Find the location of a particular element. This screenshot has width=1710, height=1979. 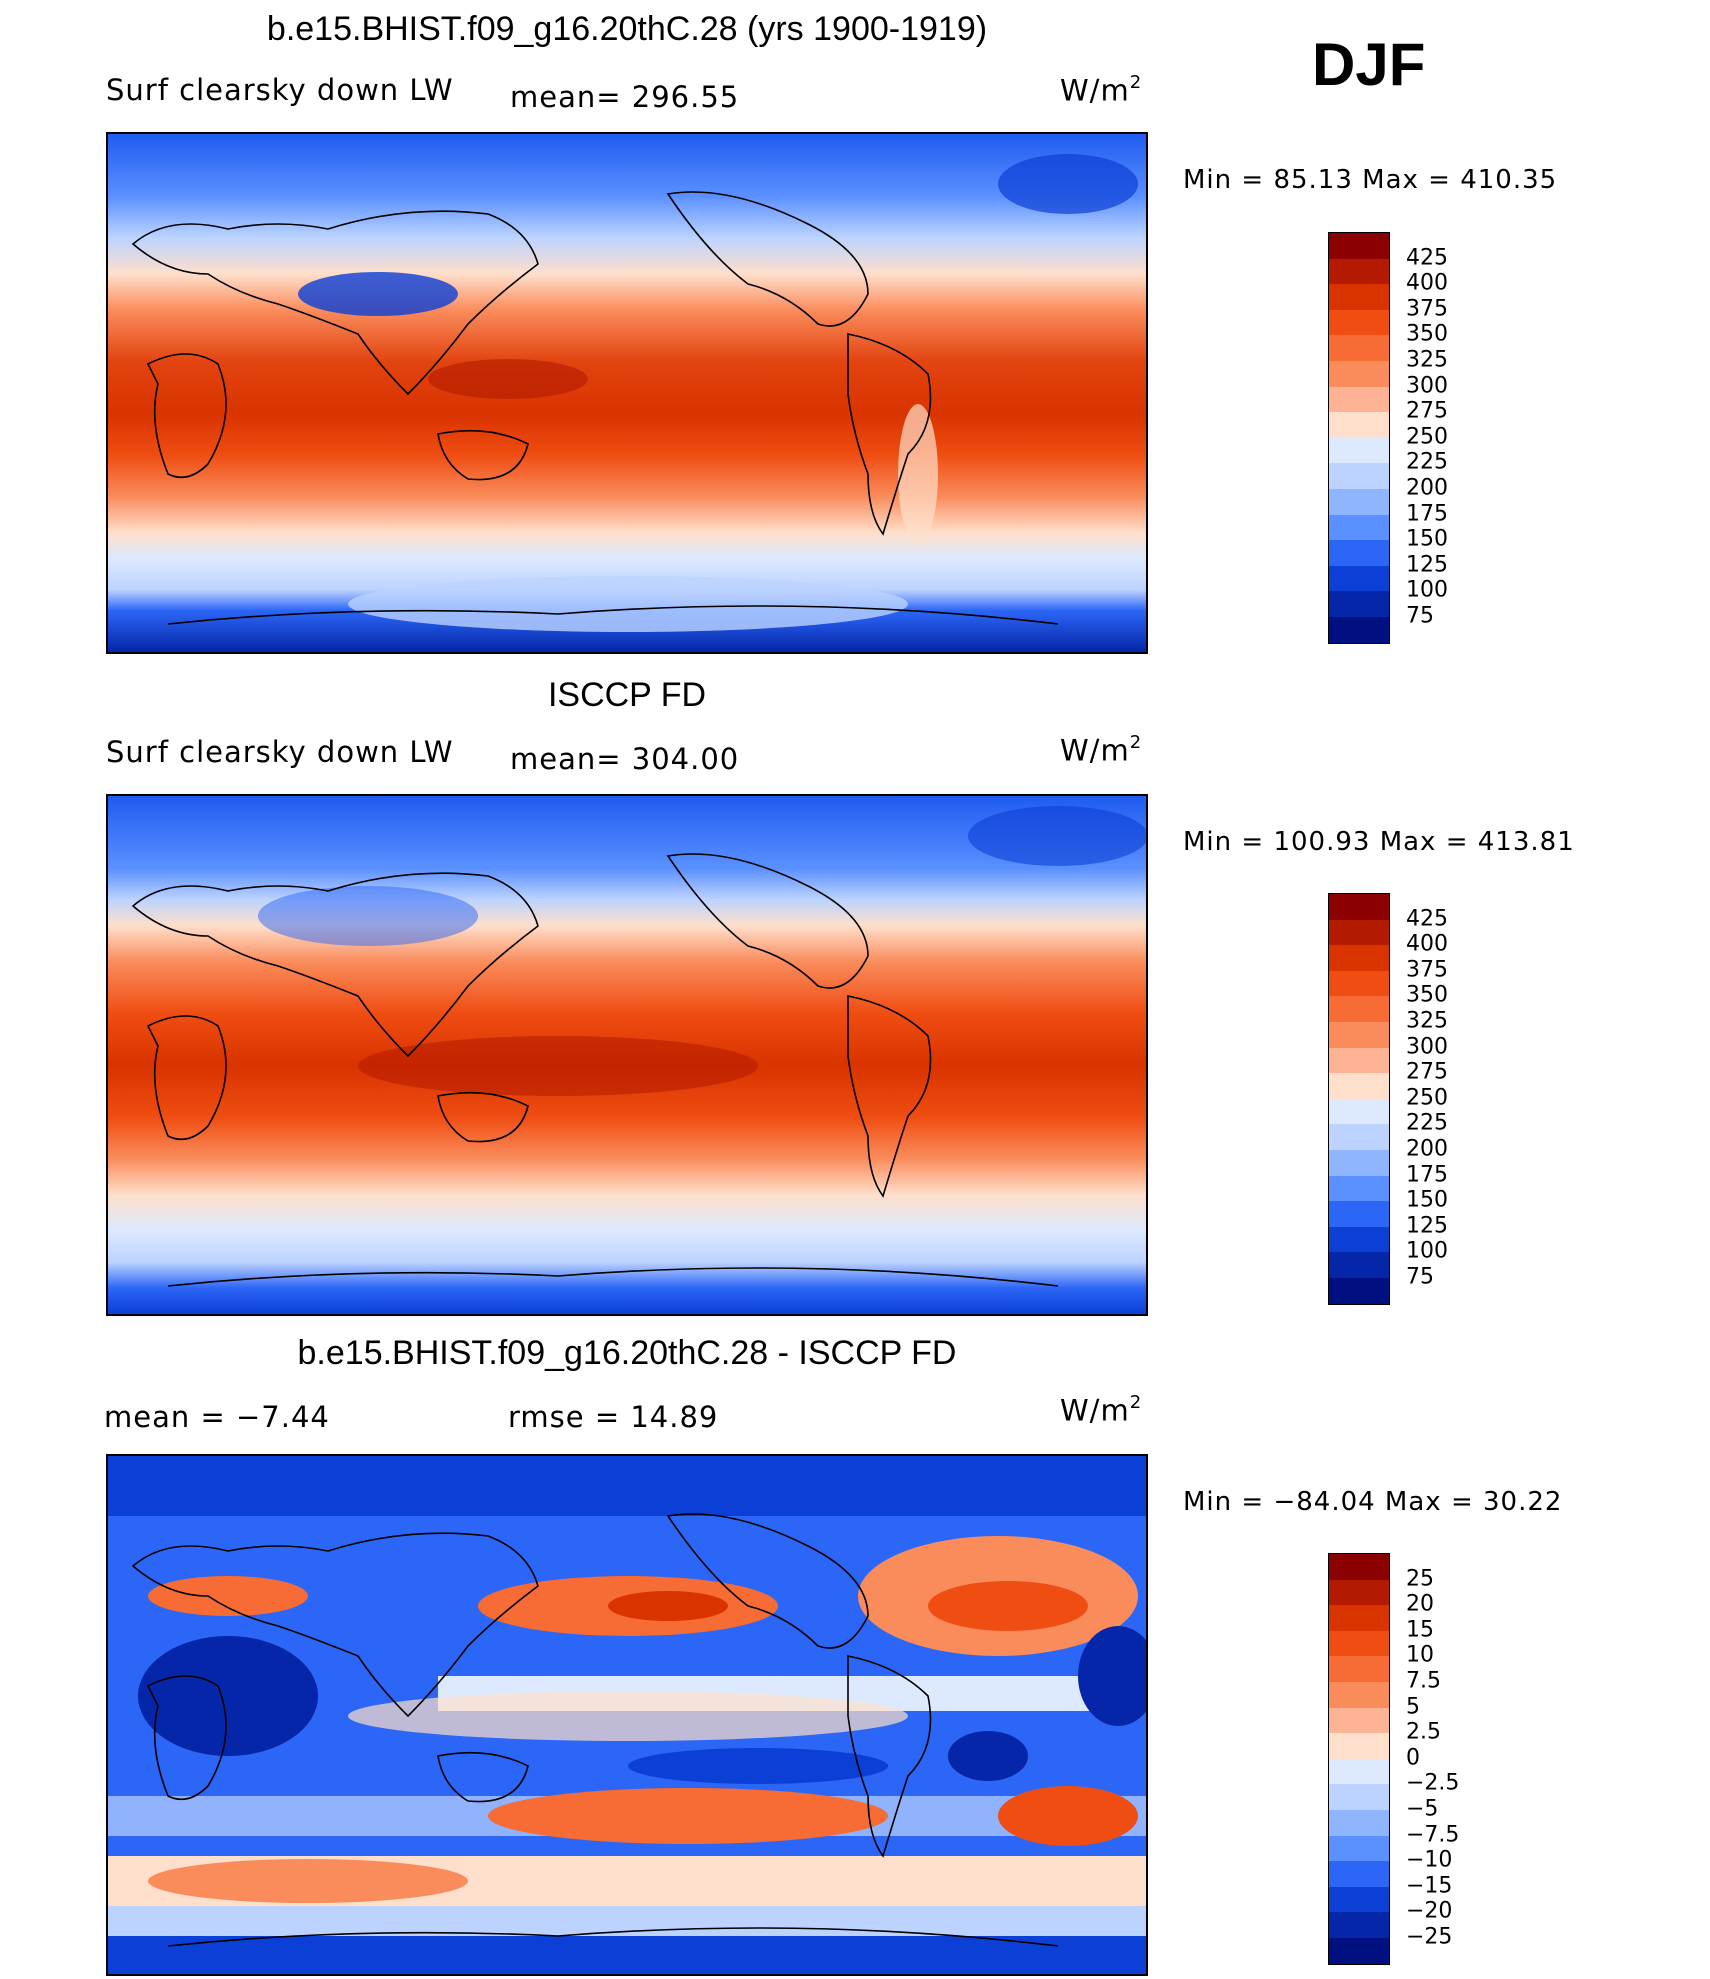

panel-diff-units-label: W/m2 is located at coordinates (1101, 1410).